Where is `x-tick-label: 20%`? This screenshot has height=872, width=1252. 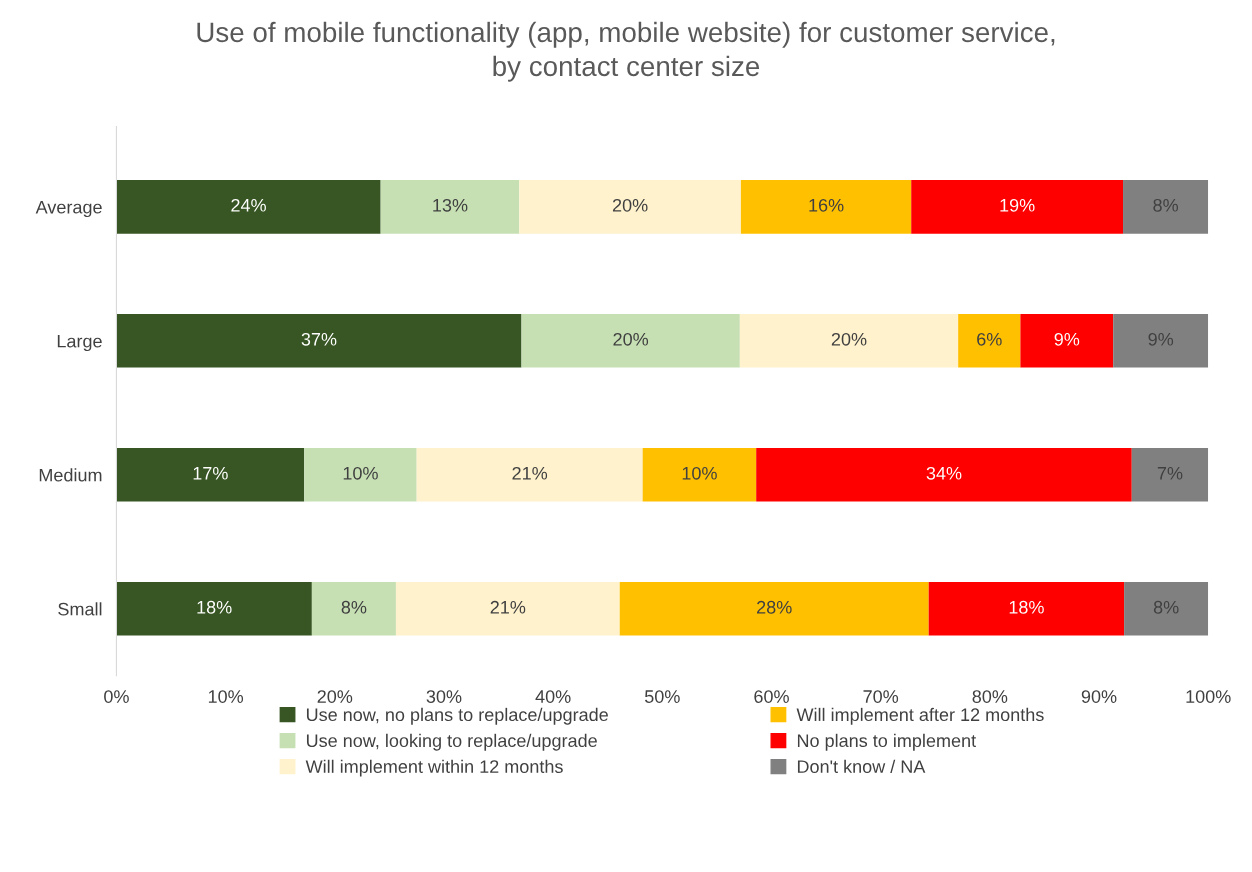
x-tick-label: 20% is located at coordinates (335, 696).